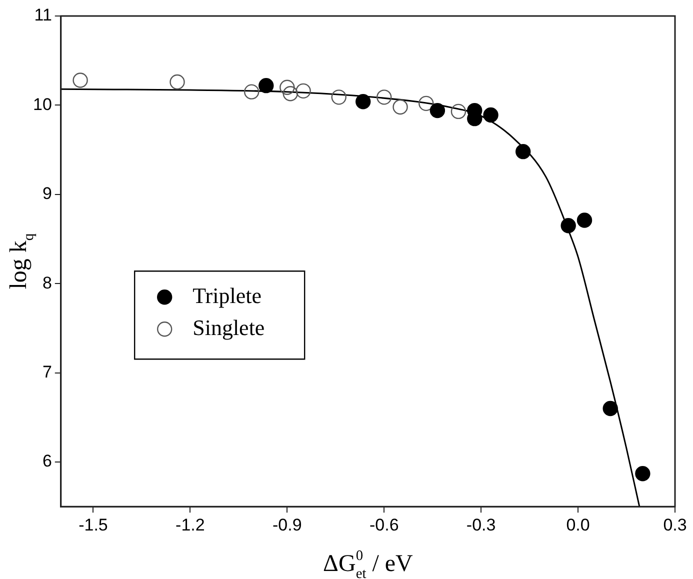  I want to click on x-tick-label: -0.6, so click(384, 524).